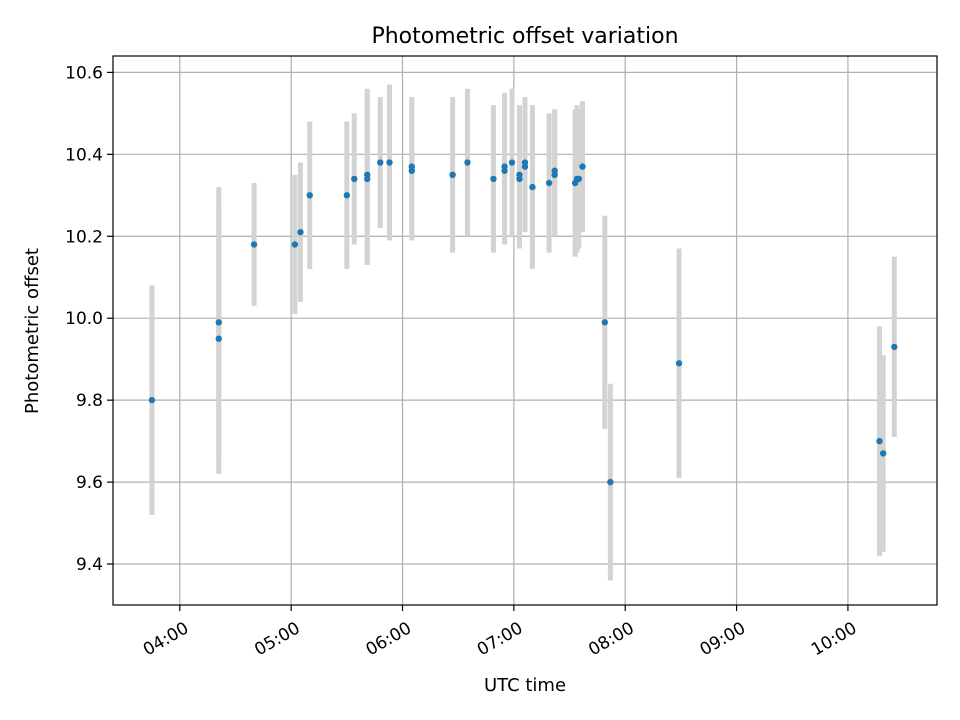  I want to click on y-tick-label: 9.8, so click(89, 401).